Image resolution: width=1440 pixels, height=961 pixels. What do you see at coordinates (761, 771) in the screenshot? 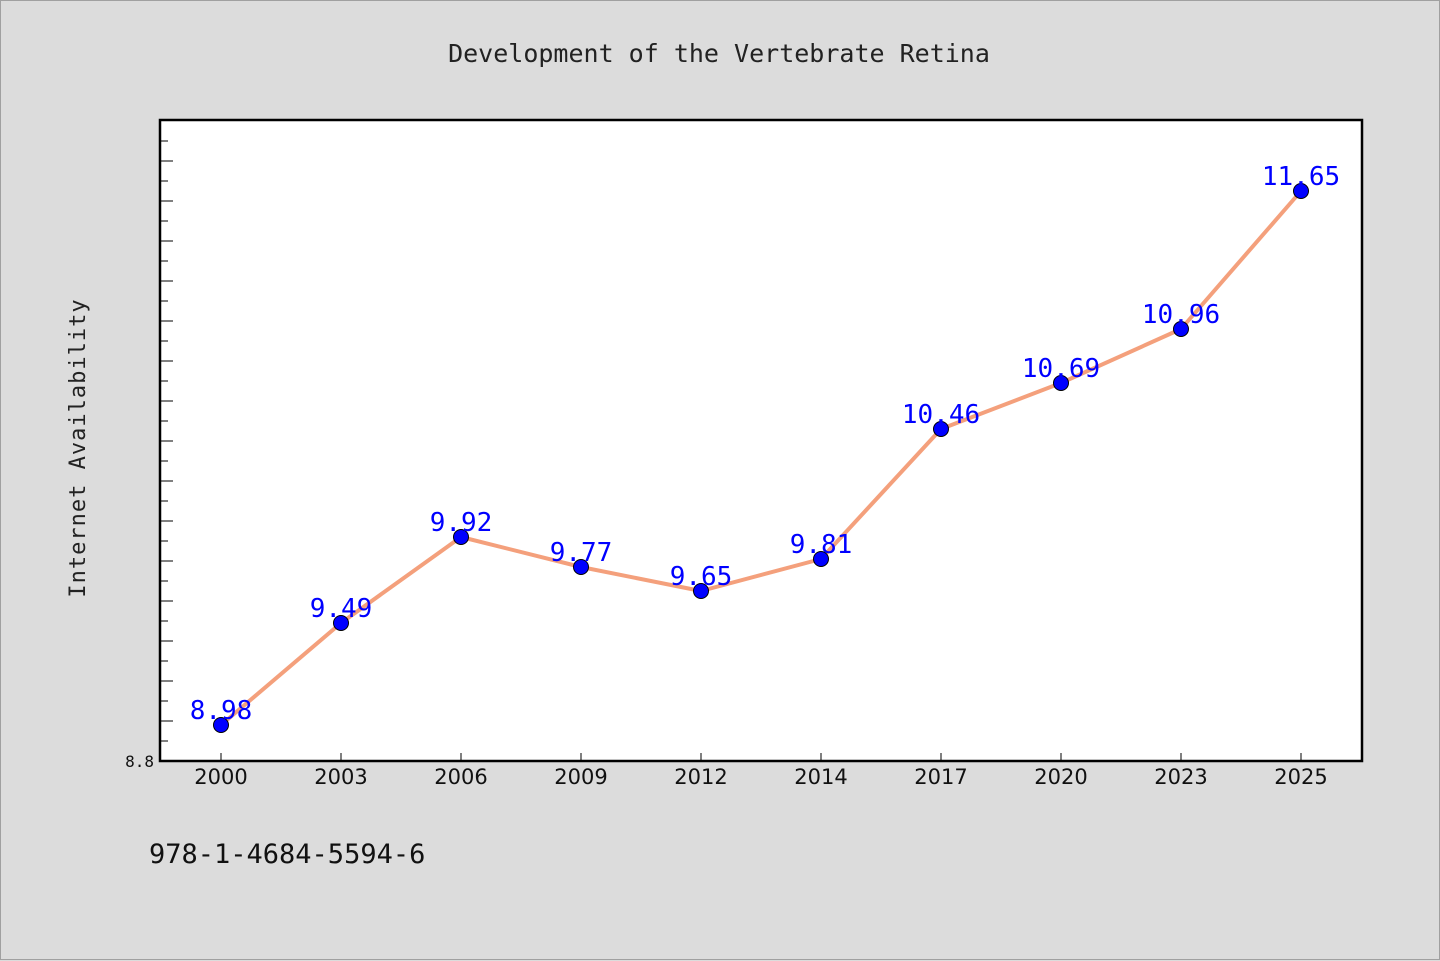
I see `x-axis-ticks: 2000 2003 2006 2009 2012 2014 2017 2020 2023 2025` at bounding box center [761, 771].